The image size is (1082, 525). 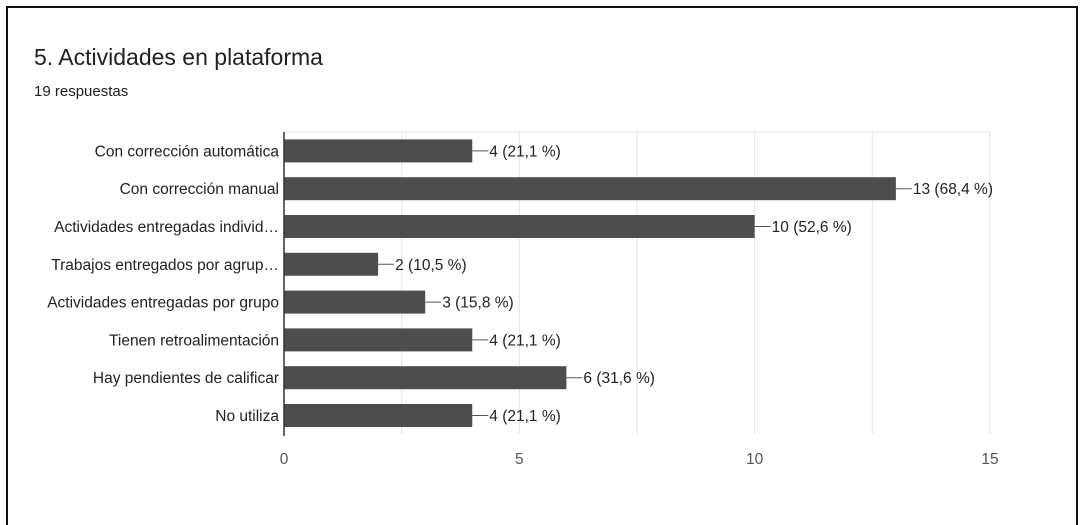 What do you see at coordinates (519, 459) in the screenshot?
I see `x-tick-label: 5` at bounding box center [519, 459].